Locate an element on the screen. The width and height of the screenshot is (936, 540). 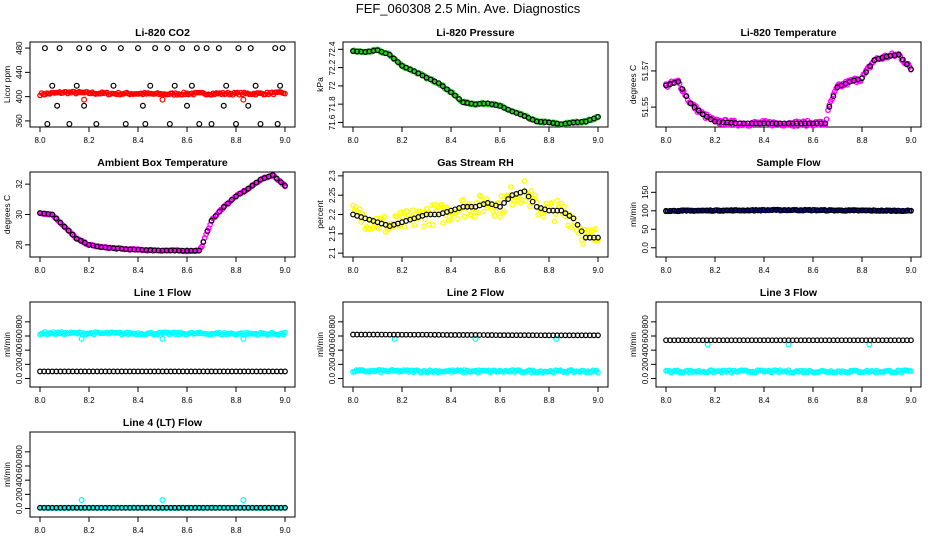
y-tick-label: 360 is located at coordinates (19, 121).